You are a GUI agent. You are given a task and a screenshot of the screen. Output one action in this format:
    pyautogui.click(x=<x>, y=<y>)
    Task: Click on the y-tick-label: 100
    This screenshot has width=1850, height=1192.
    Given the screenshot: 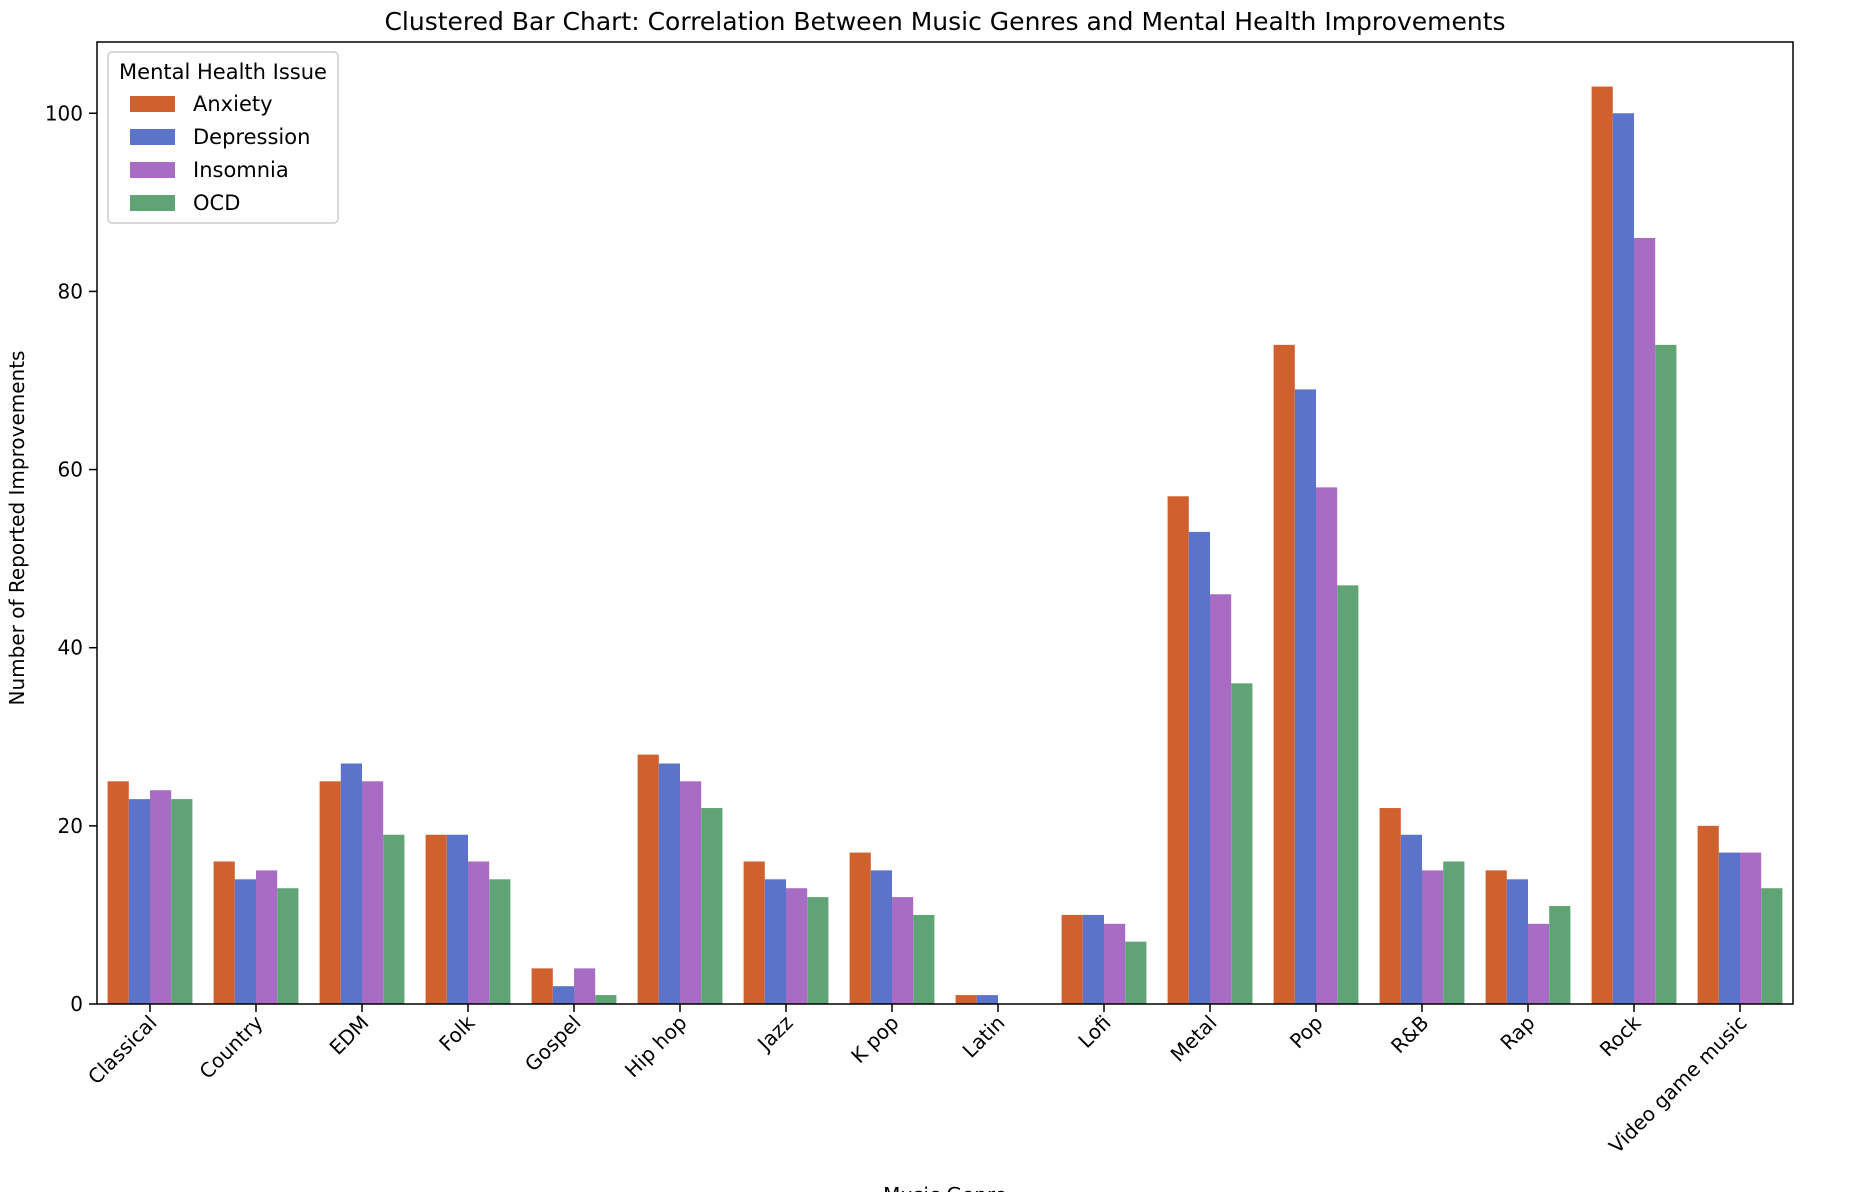 What is the action you would take?
    pyautogui.click(x=64, y=113)
    